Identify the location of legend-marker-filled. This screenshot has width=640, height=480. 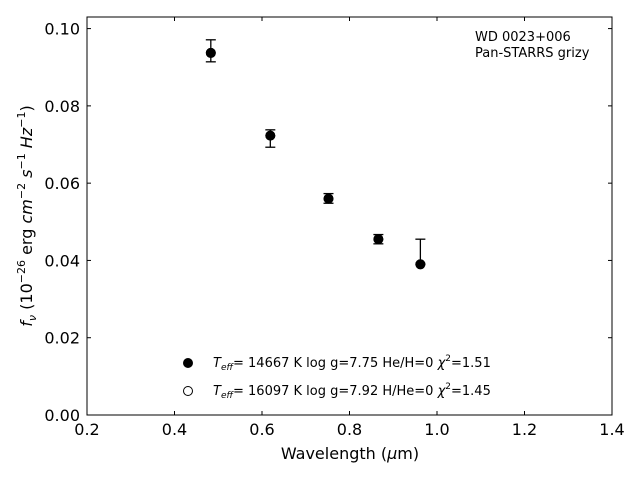
(188, 363).